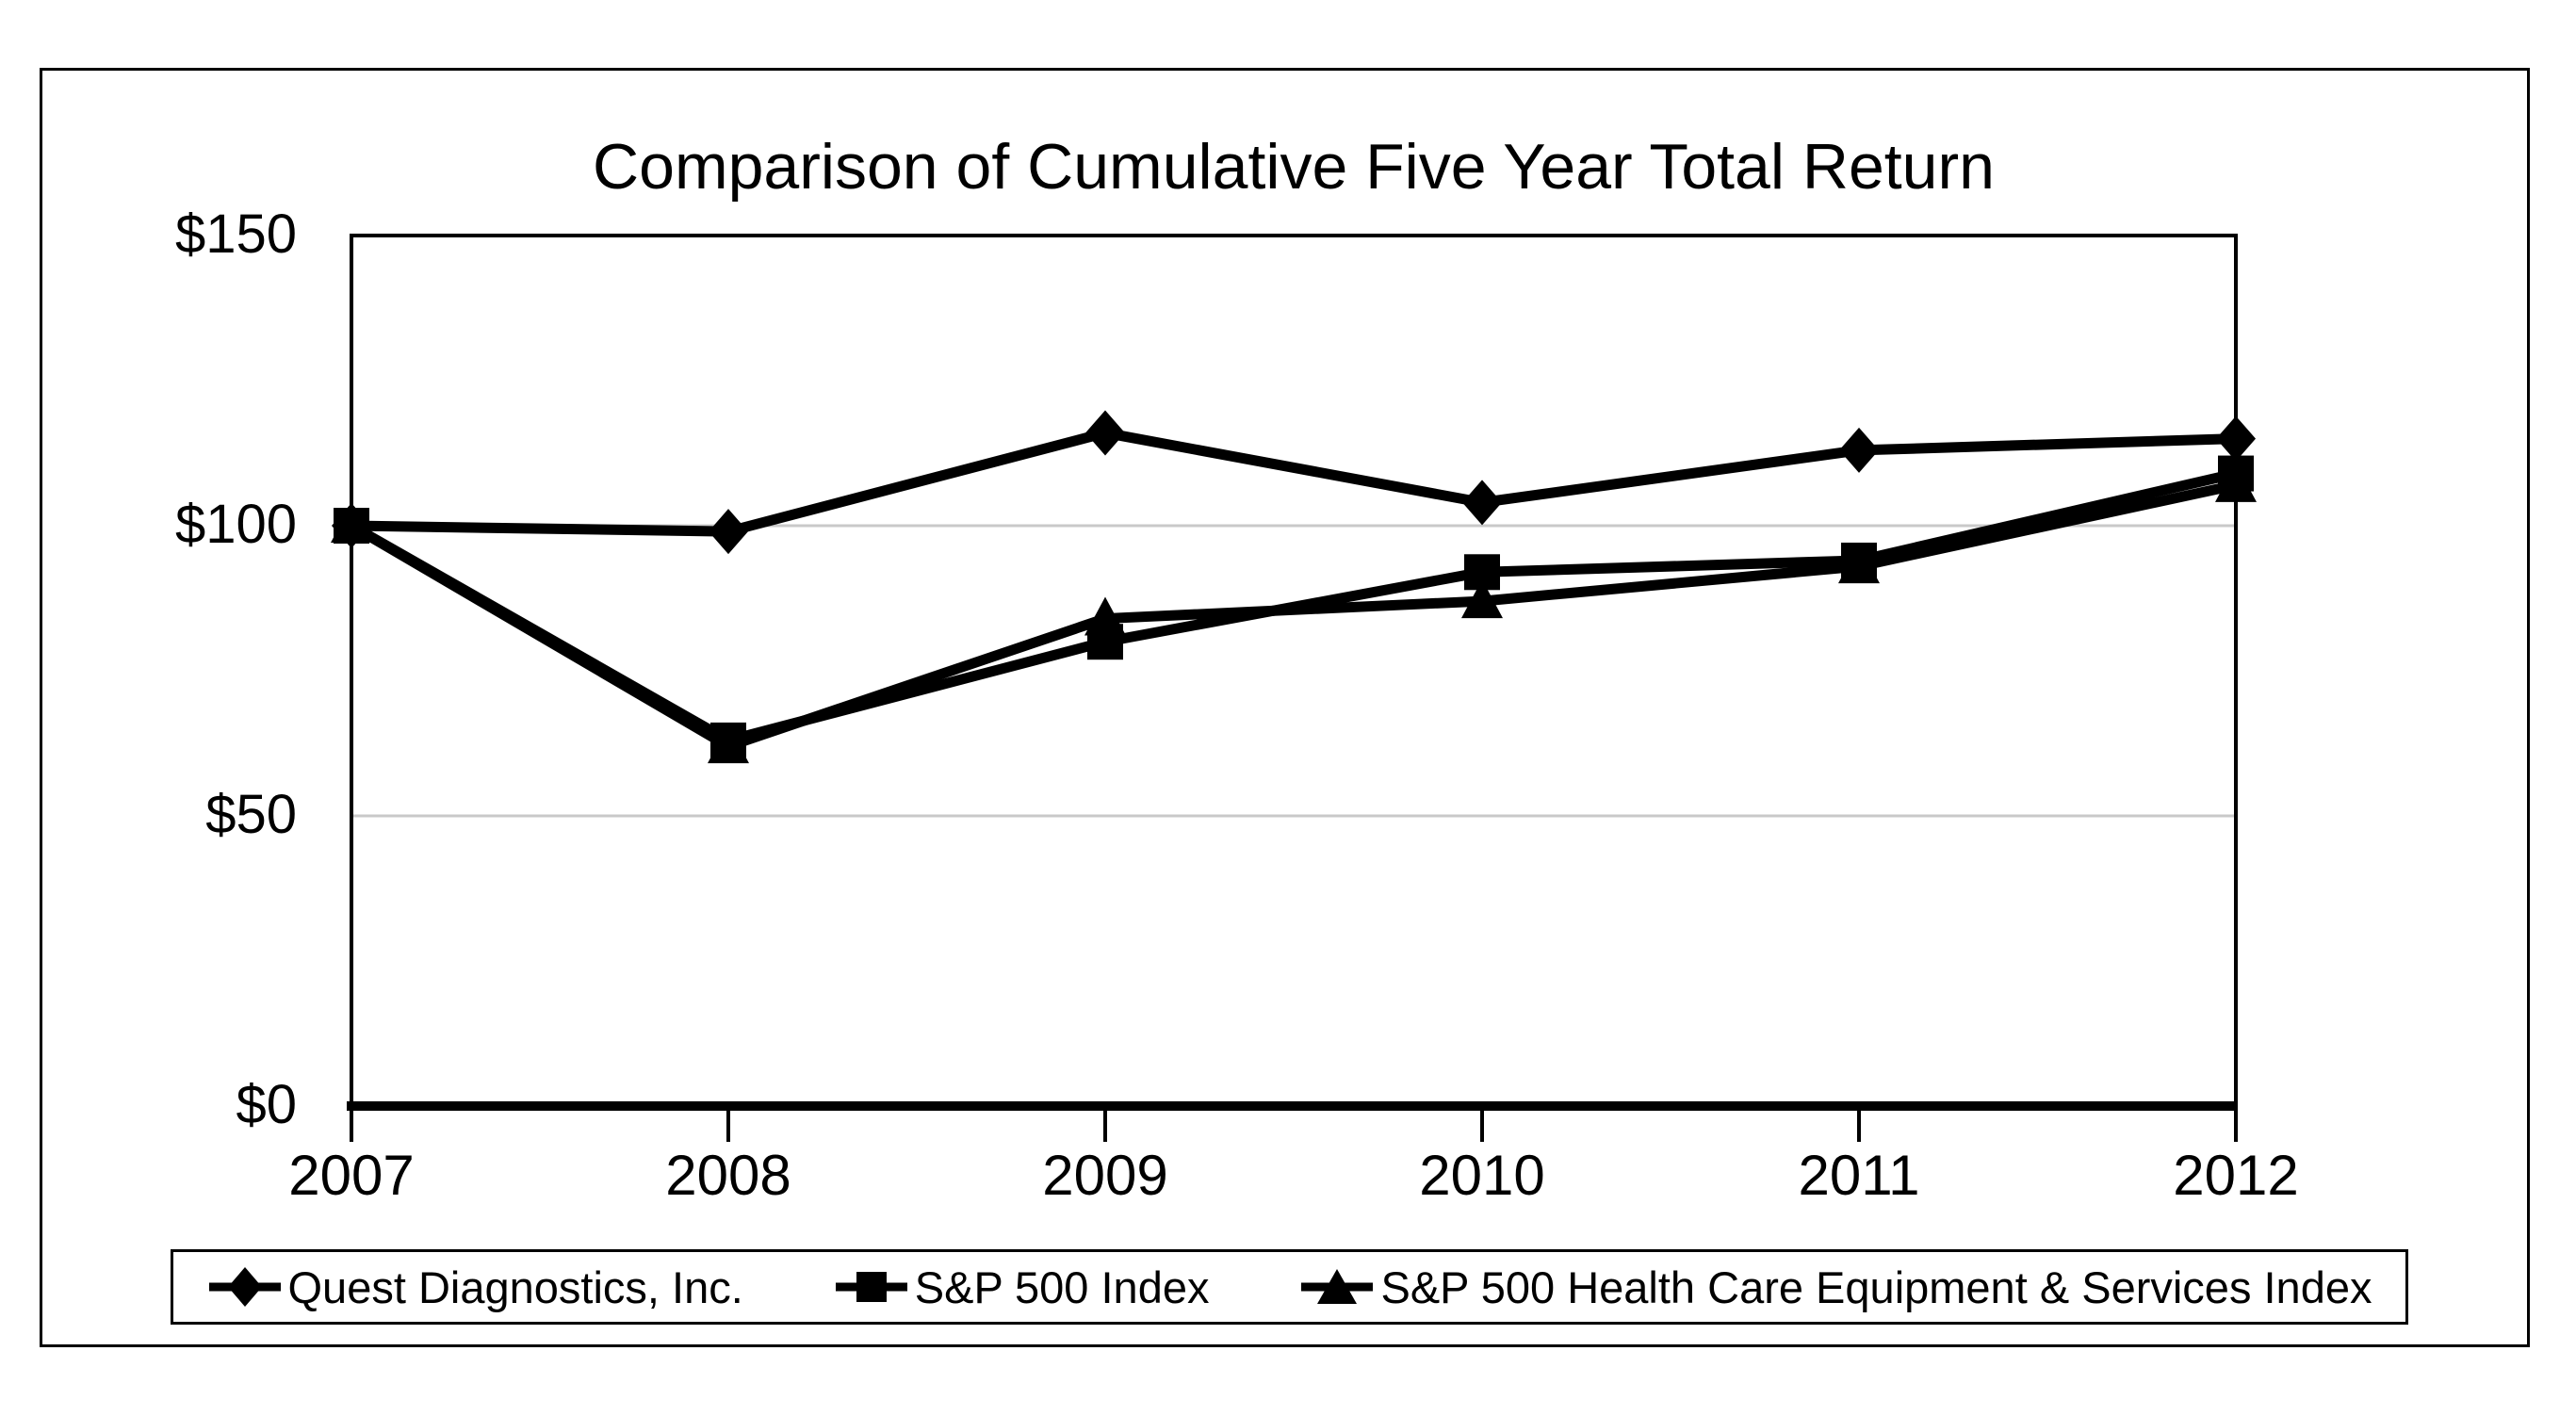  Describe the element at coordinates (515, 1286) in the screenshot. I see `legend-label-quest-diagnostics: Quest Diagnostics, Inc.` at that location.